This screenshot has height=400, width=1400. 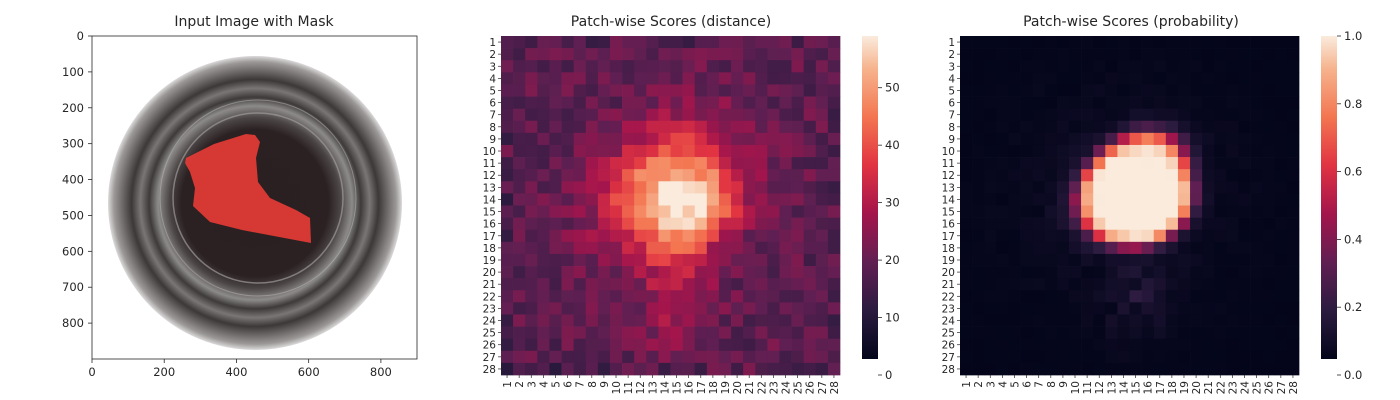 I want to click on colorbar-tick-label: 40, so click(x=892, y=145).